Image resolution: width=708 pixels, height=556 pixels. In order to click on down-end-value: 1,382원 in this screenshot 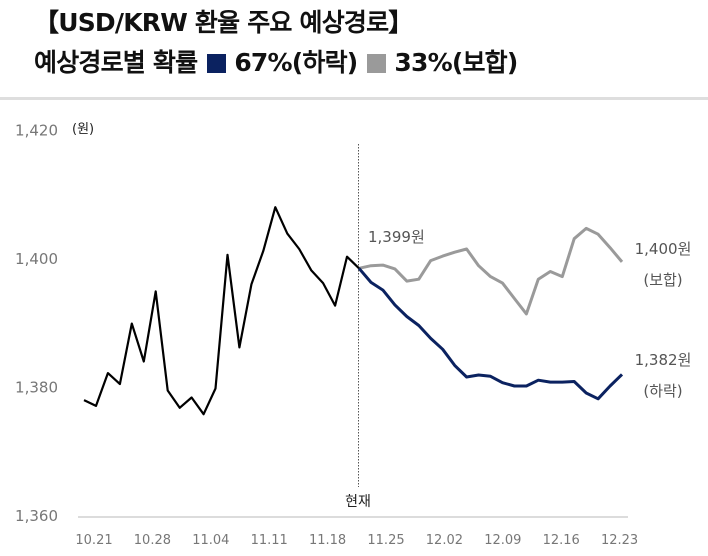, I will do `click(663, 360)`.